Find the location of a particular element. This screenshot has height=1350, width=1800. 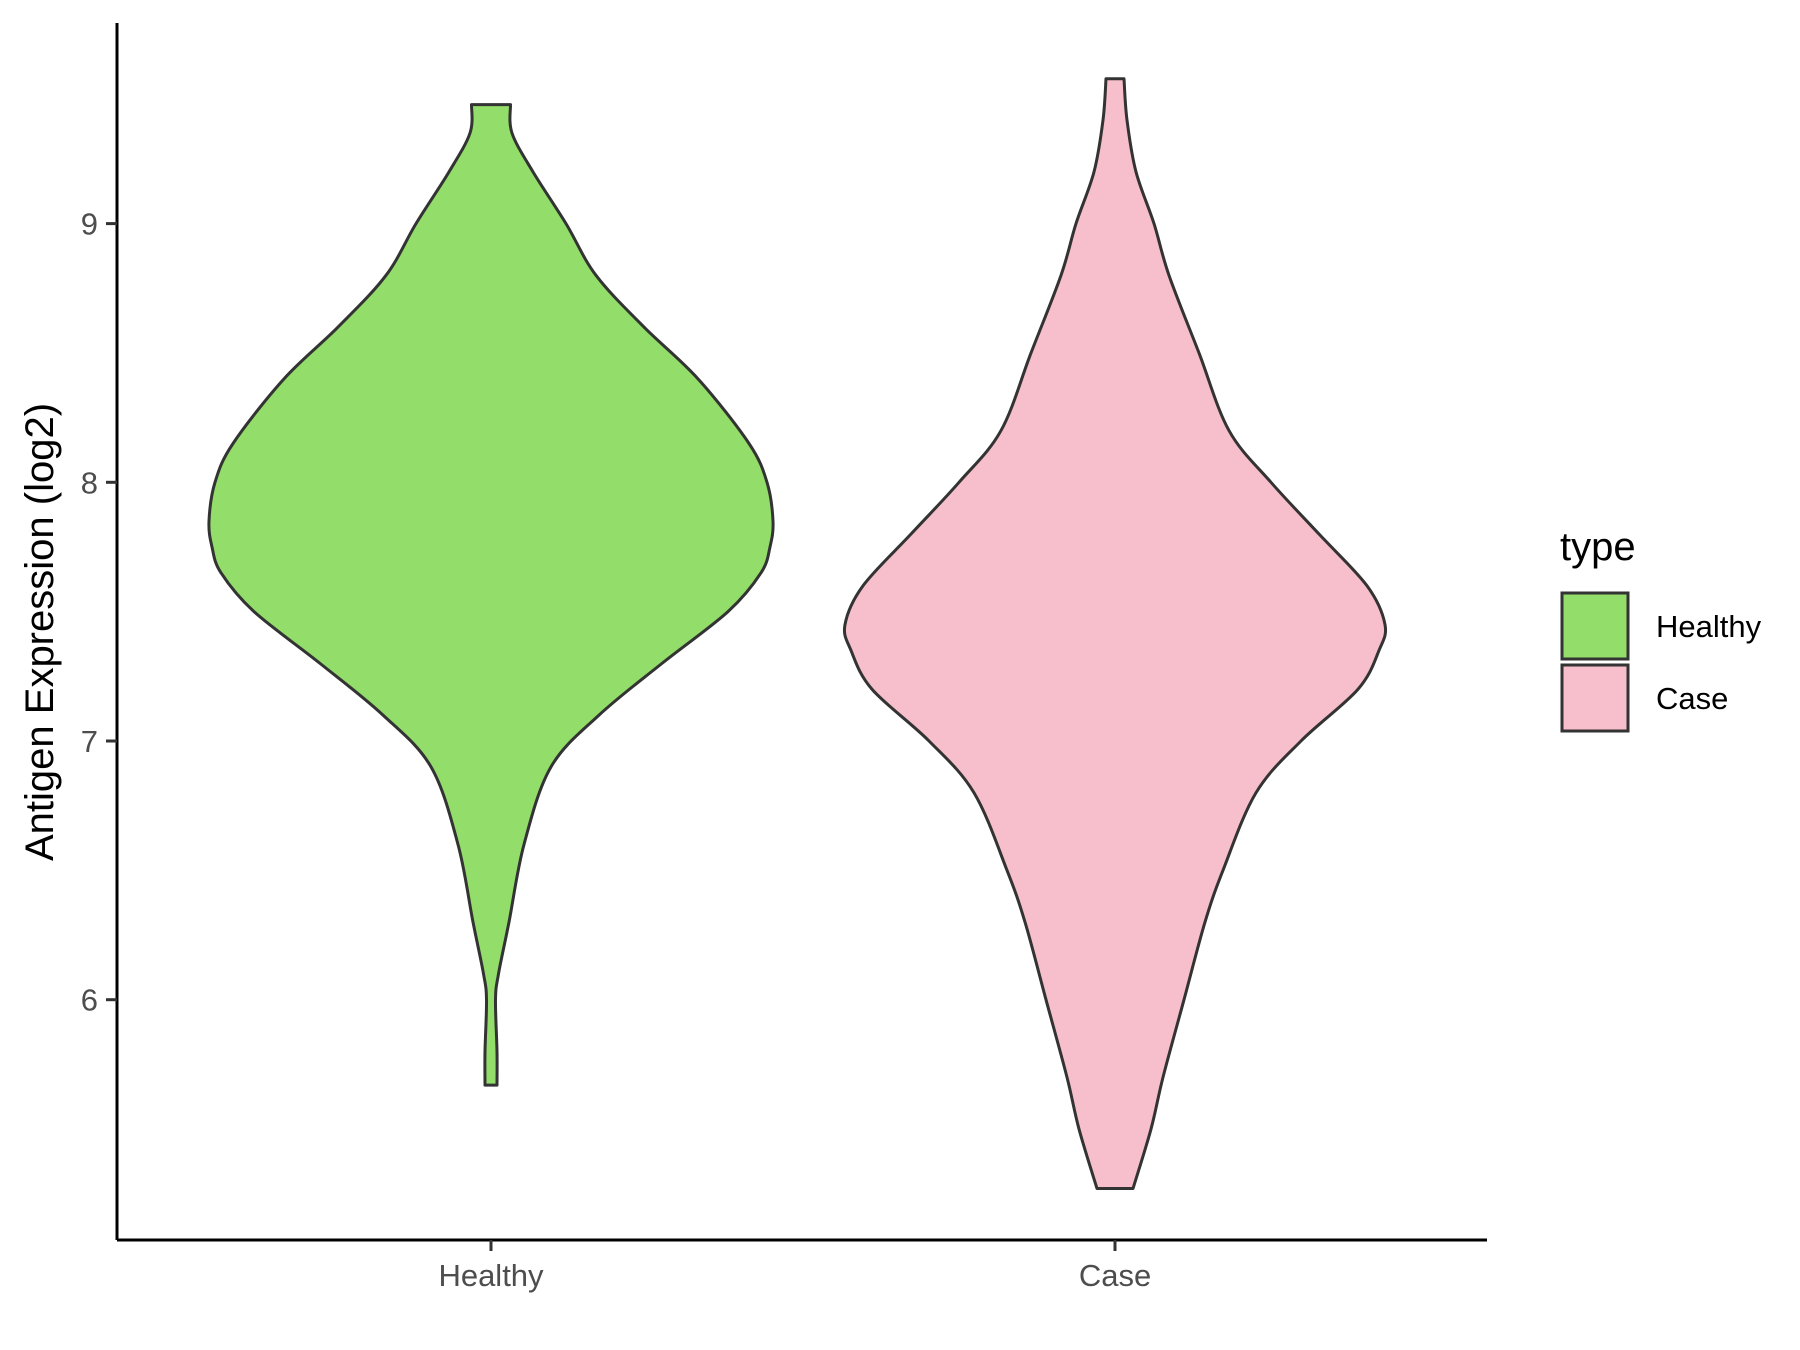

x-tick-label: Case is located at coordinates (1115, 1275).